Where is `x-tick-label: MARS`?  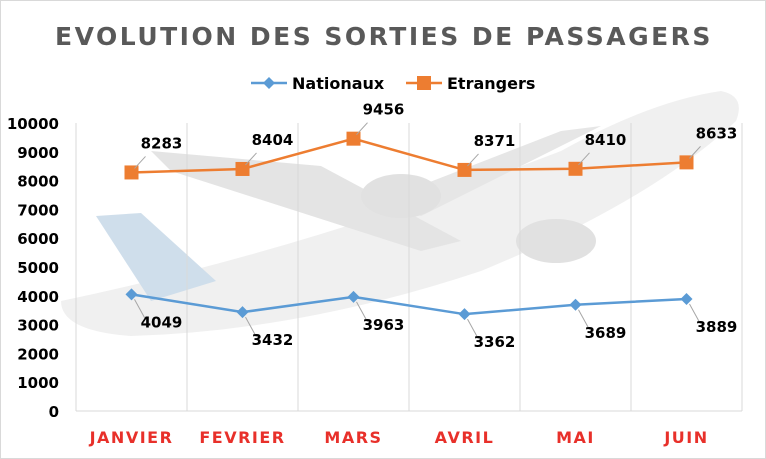
x-tick-label: MARS is located at coordinates (353, 437).